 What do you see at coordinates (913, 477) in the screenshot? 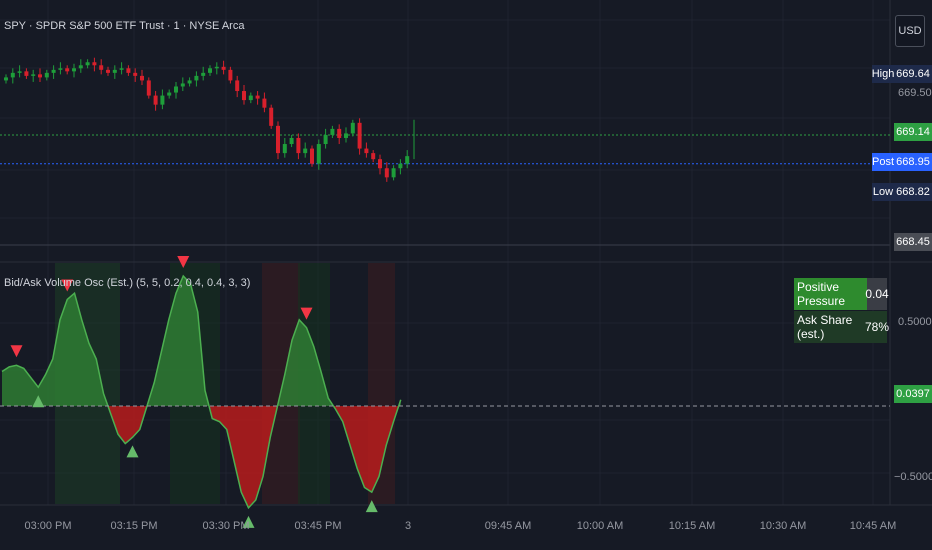
I see `osc-axis-bottom: −0.5000` at bounding box center [913, 477].